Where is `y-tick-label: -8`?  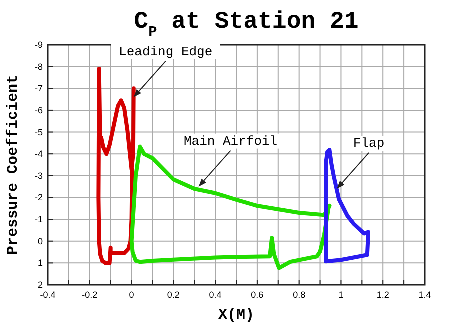 y-tick-label: -8 is located at coordinates (38, 67).